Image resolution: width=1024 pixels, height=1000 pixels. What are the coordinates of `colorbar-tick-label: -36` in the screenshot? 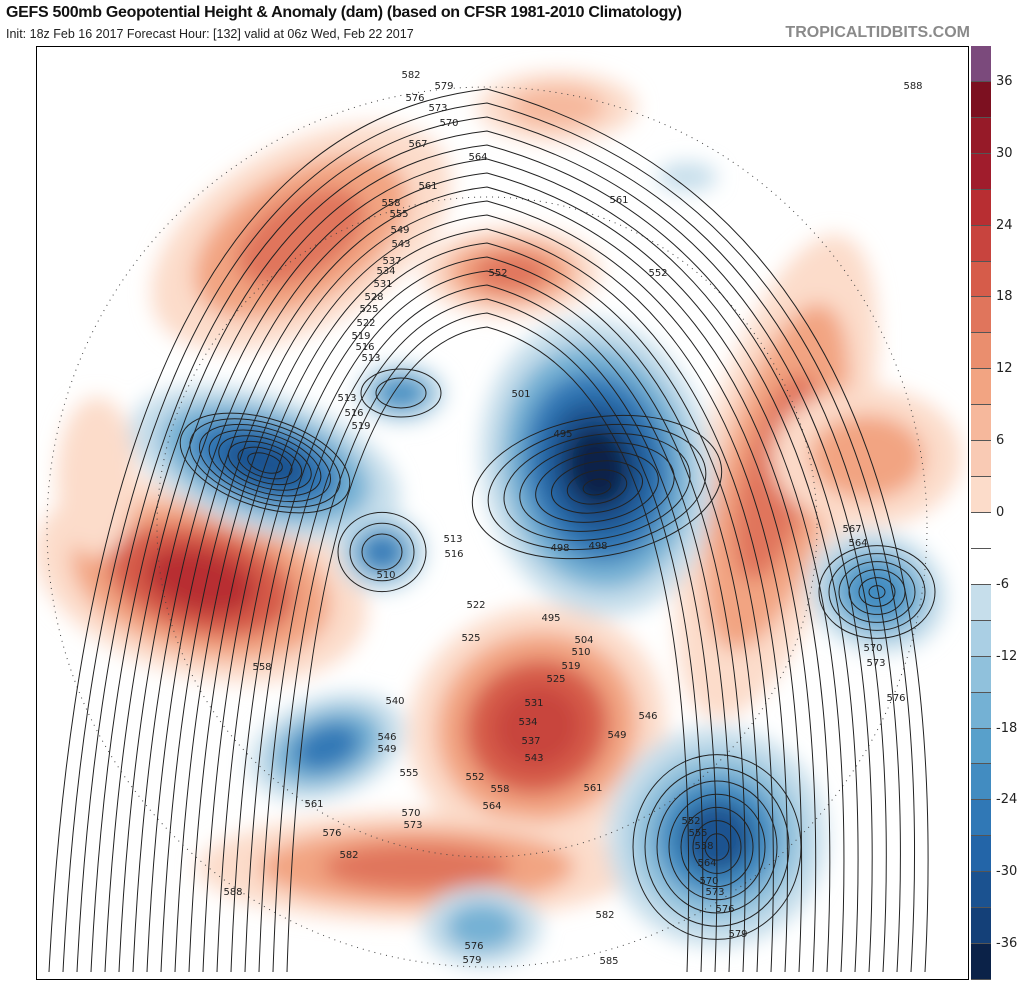 It's located at (1007, 944).